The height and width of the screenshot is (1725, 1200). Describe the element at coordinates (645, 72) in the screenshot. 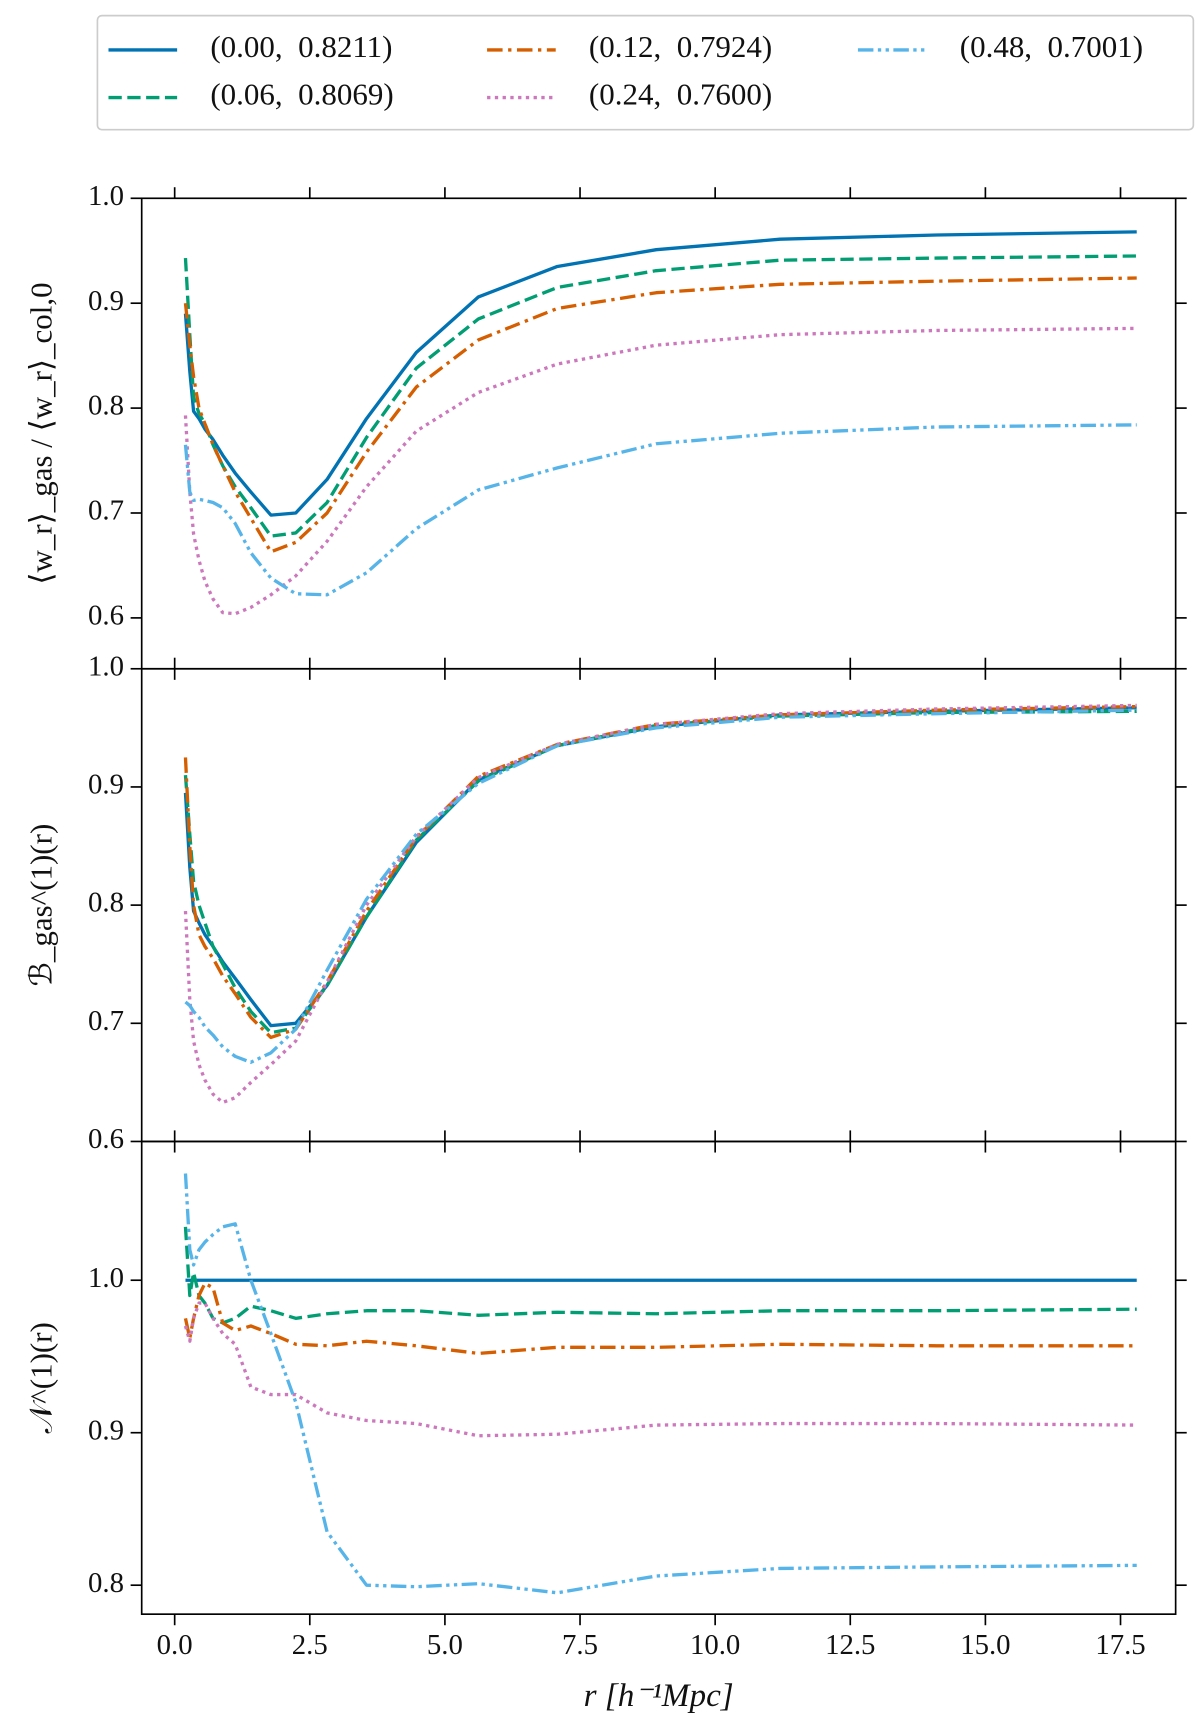

I see `legend-box` at that location.